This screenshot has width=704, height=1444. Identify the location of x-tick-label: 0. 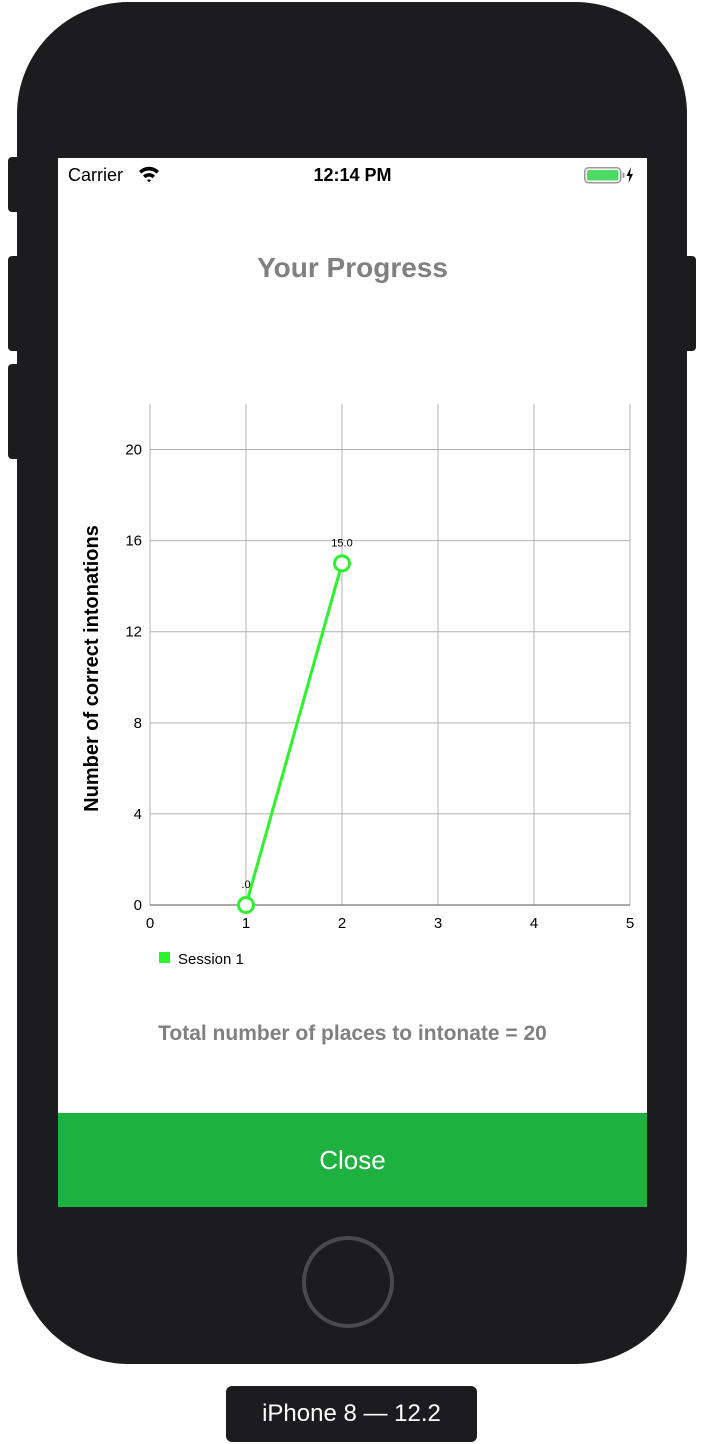
(150, 923).